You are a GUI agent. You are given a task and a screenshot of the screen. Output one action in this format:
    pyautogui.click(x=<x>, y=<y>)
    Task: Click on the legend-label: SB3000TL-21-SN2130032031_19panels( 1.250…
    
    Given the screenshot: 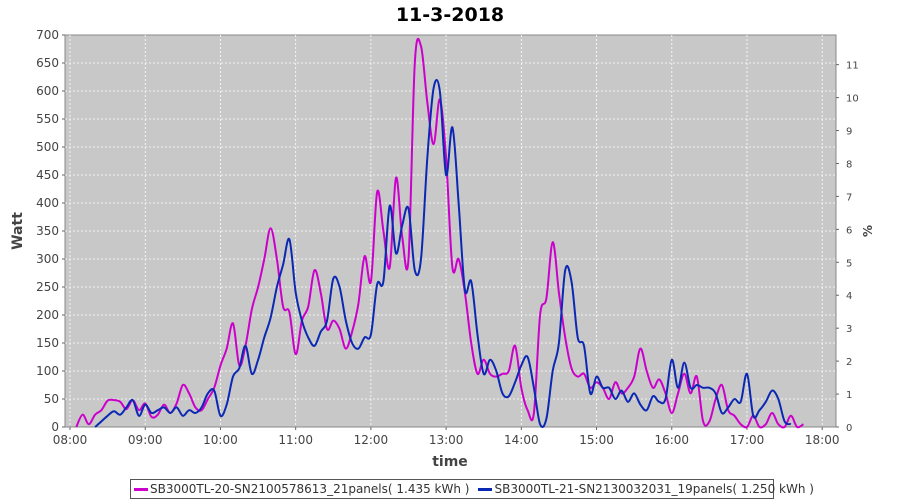 What is the action you would take?
    pyautogui.click(x=654, y=489)
    